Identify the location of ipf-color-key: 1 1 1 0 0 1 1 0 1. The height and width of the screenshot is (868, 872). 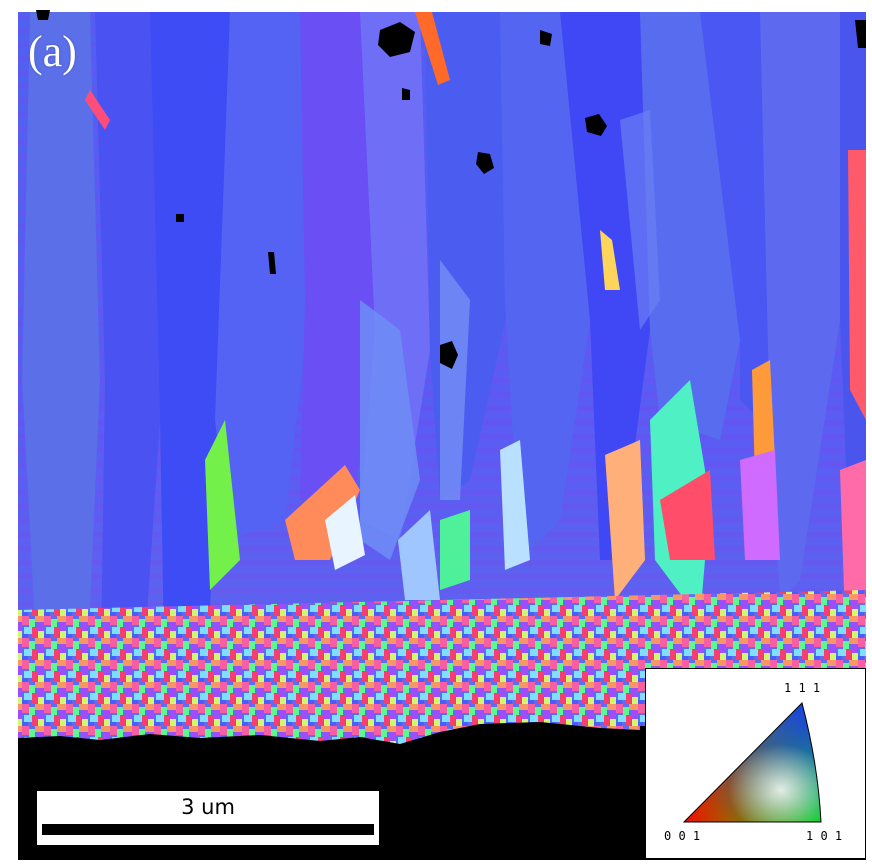
(755, 763).